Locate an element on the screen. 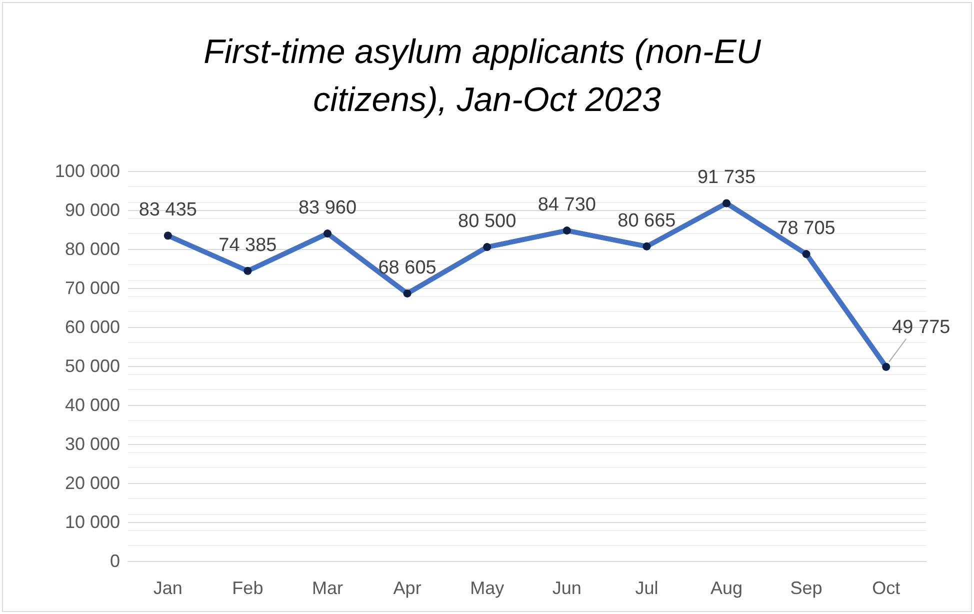  x-tick-label: May is located at coordinates (487, 588).